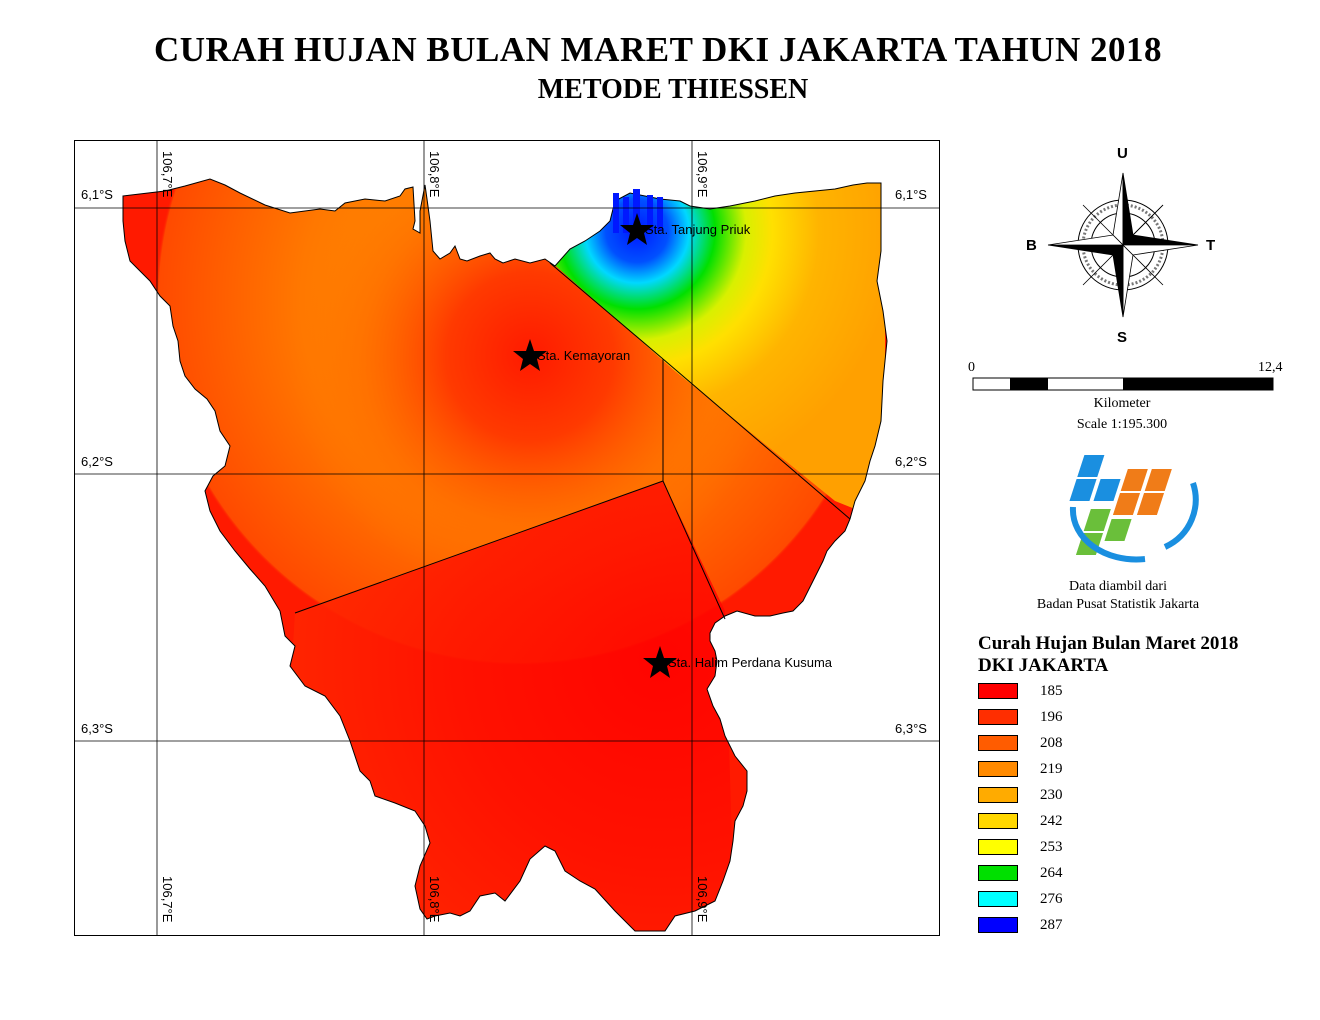 This screenshot has height=1020, width=1320. I want to click on scale-bar: 0 12,4 Kilometer Scale 1:195.300, so click(1129, 396).